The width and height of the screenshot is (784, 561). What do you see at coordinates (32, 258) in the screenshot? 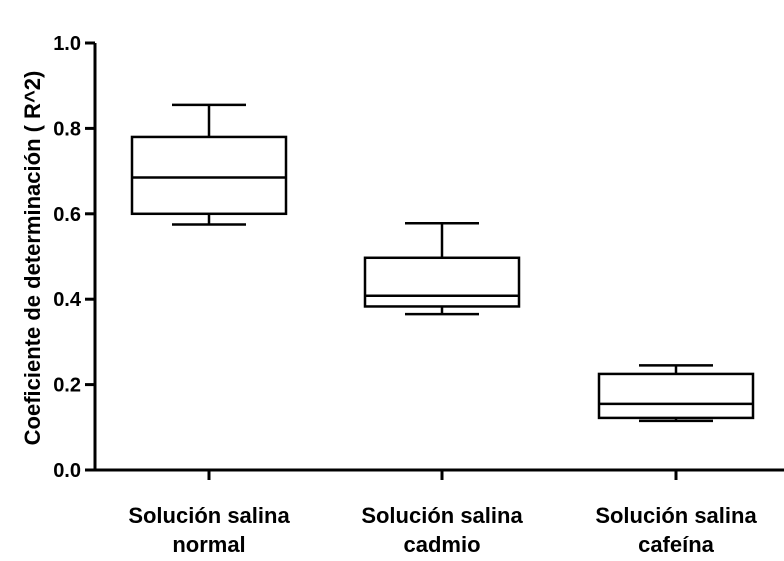
I see `y-axis-title: Coeficiente de determinación ( R^2)` at bounding box center [32, 258].